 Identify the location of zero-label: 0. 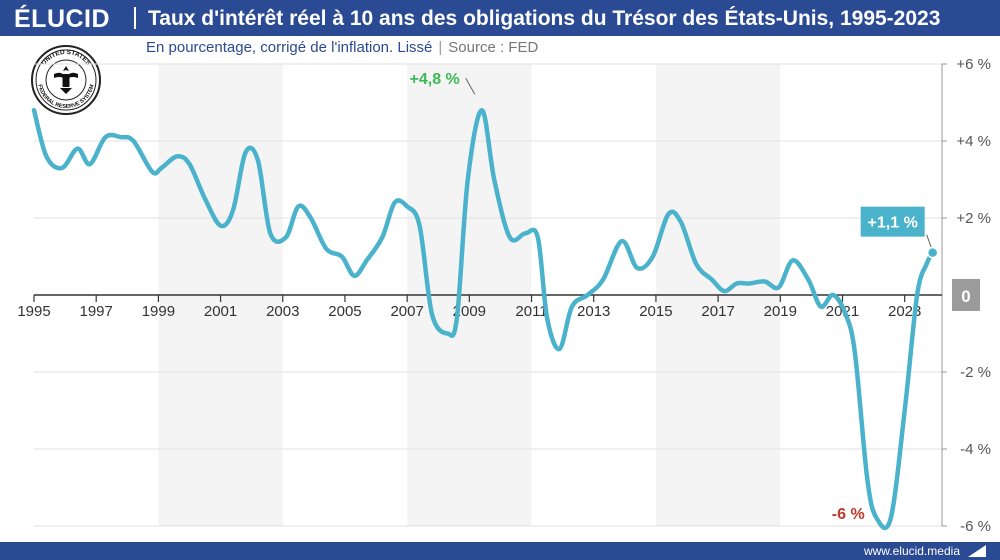
(965, 296).